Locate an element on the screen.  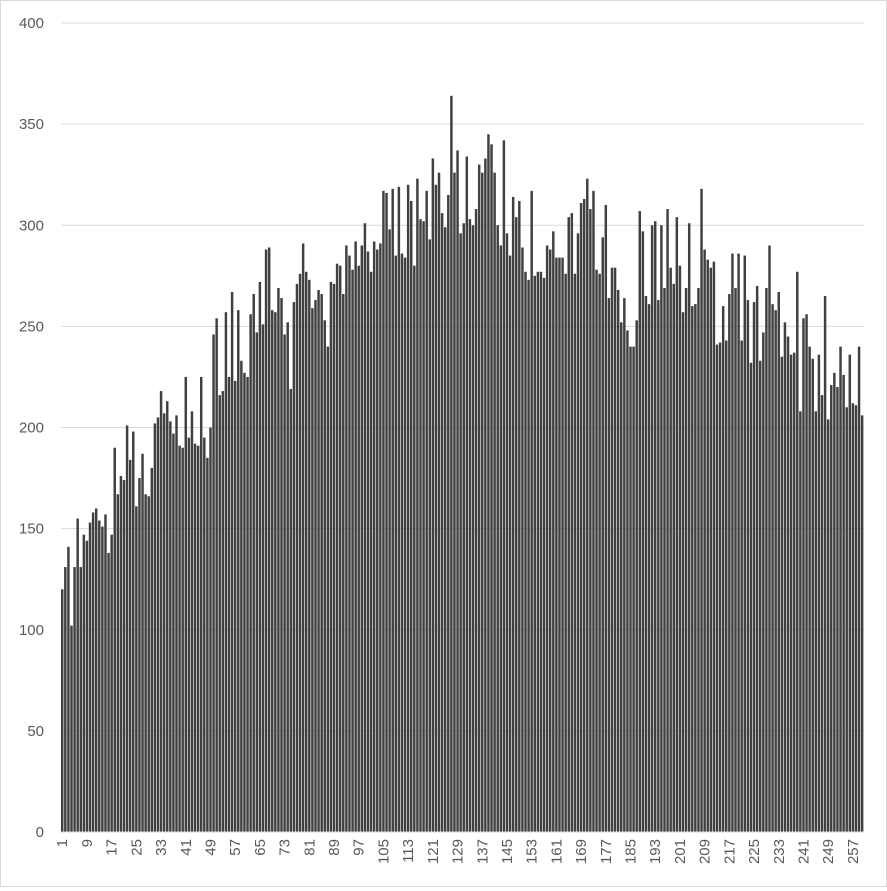
x-tick-label: 73 is located at coordinates (285, 847).